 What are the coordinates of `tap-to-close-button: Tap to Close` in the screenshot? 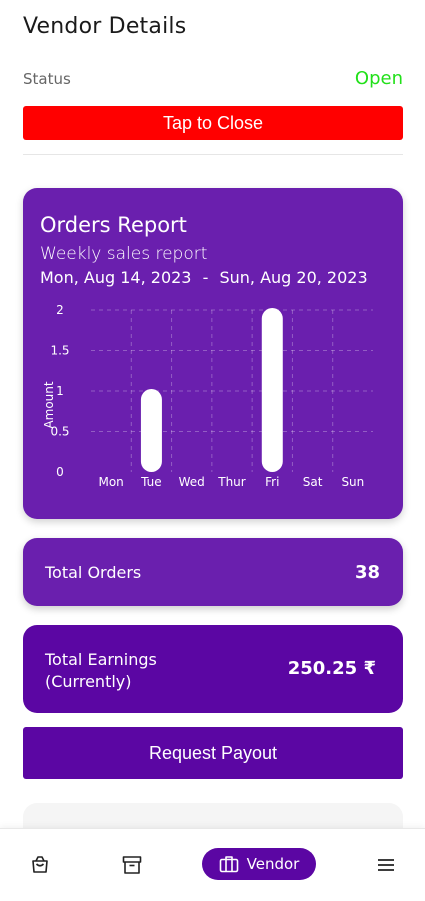 It's located at (213, 123).